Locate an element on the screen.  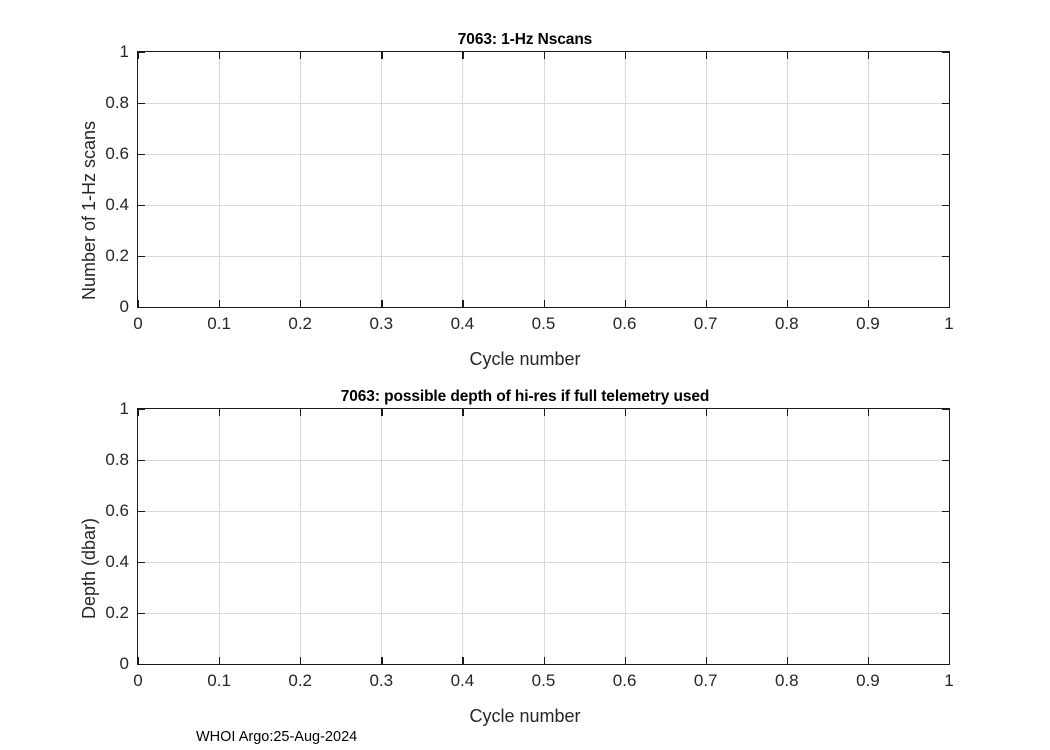
x-tick-label: 0.4 is located at coordinates (462, 323).